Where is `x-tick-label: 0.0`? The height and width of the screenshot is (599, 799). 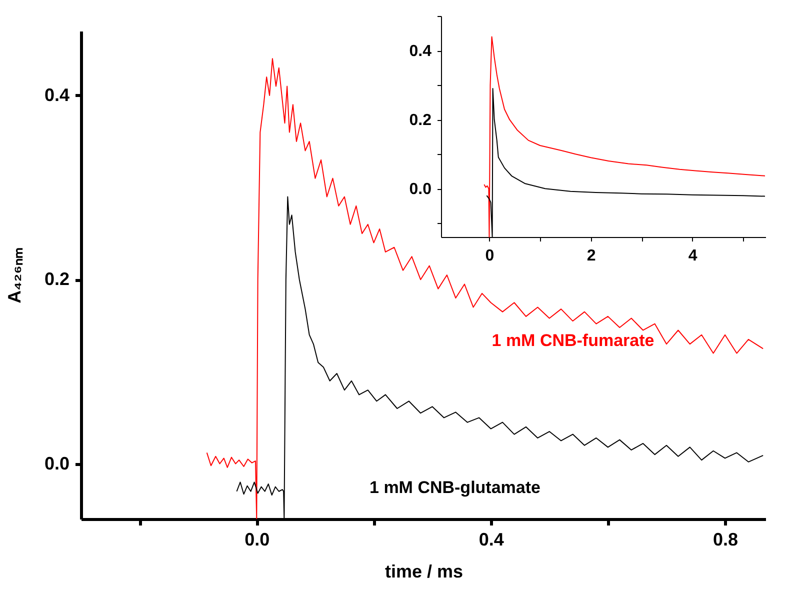
x-tick-label: 0.0 is located at coordinates (257, 540).